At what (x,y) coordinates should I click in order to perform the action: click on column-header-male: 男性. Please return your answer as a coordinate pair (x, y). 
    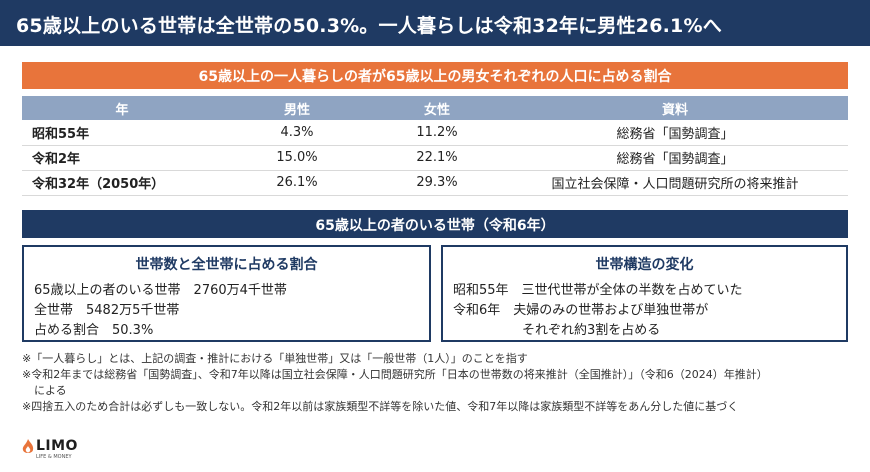
    Looking at the image, I should click on (297, 108).